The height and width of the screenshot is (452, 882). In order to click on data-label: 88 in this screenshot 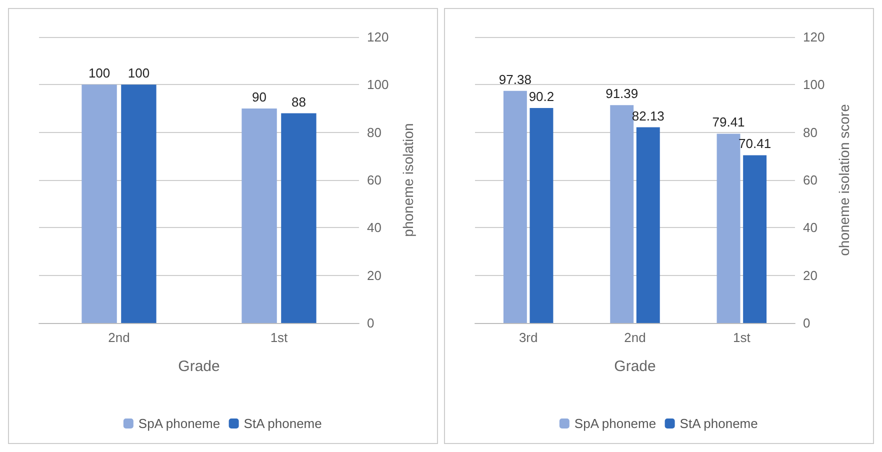, I will do `click(298, 102)`.